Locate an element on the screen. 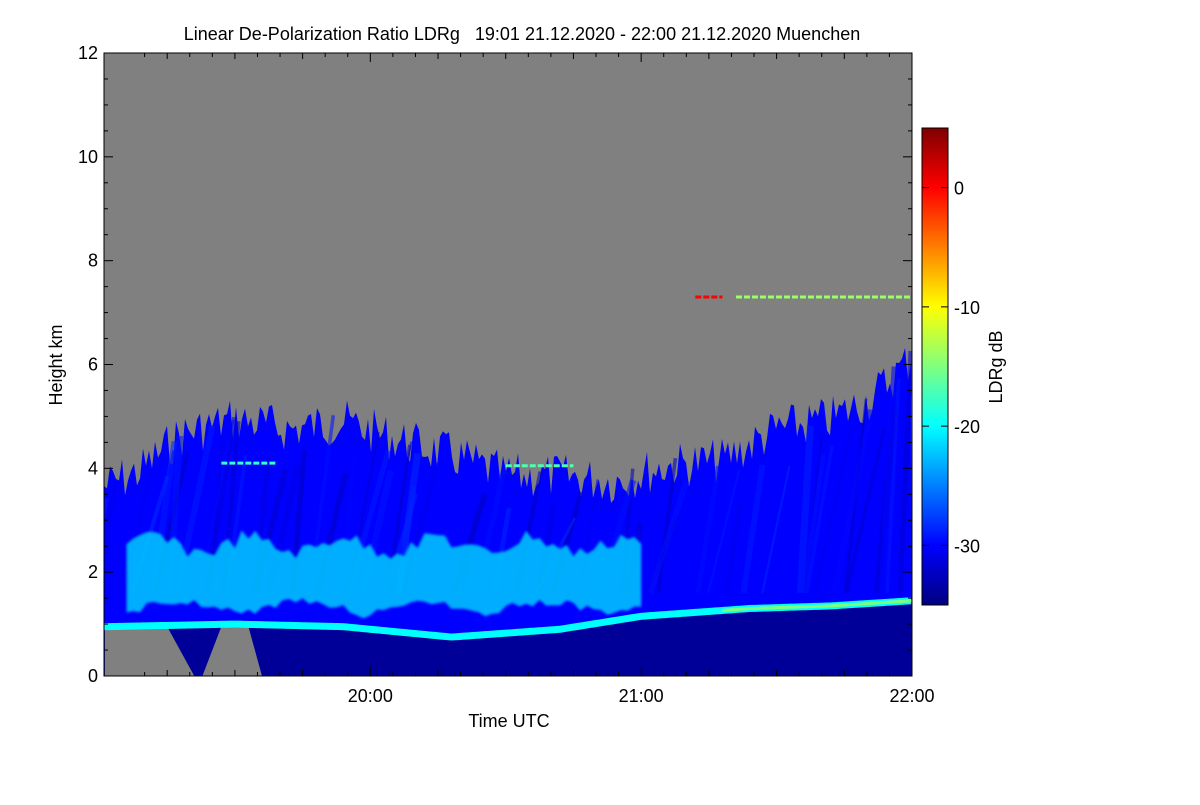 The height and width of the screenshot is (805, 1200). colorbar-ticks: 0 -10 -20 -30 is located at coordinates (951, 367).